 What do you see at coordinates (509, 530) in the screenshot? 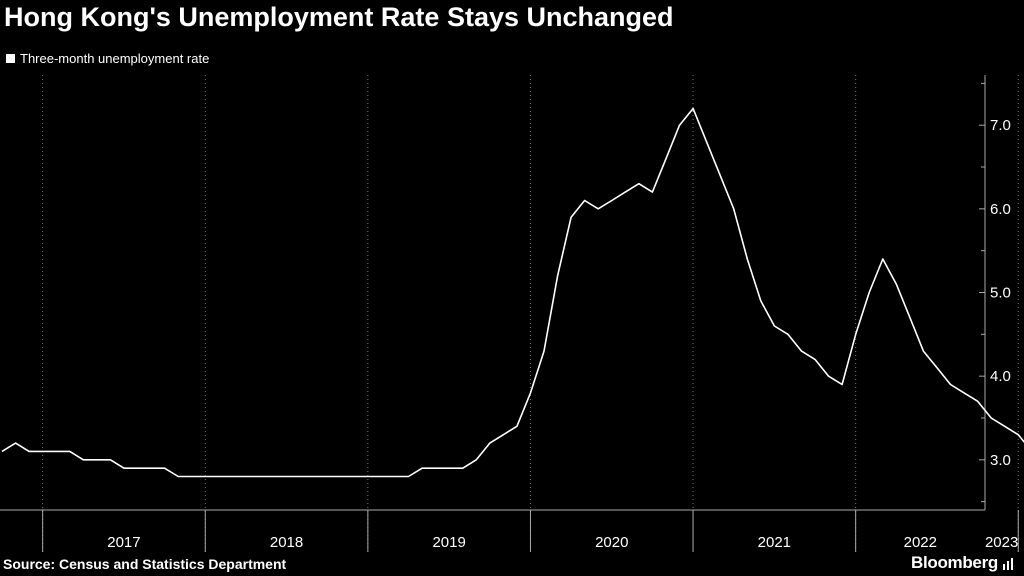
I see `x-axis: 2017 2018 2019 2020 2021 2022 2023` at bounding box center [509, 530].